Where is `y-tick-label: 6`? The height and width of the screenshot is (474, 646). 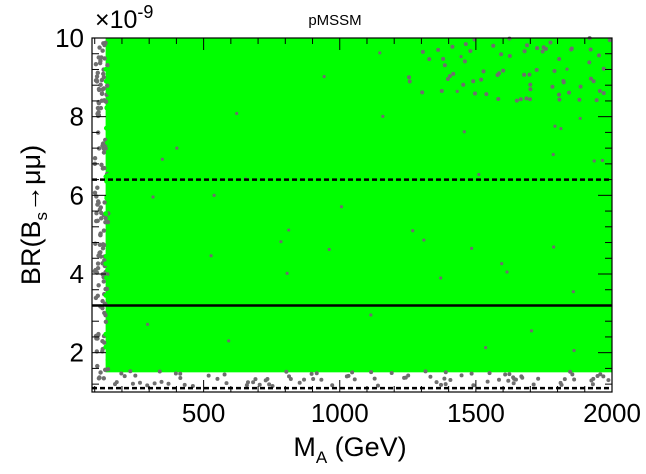
y-tick-label: 6 is located at coordinates (77, 195).